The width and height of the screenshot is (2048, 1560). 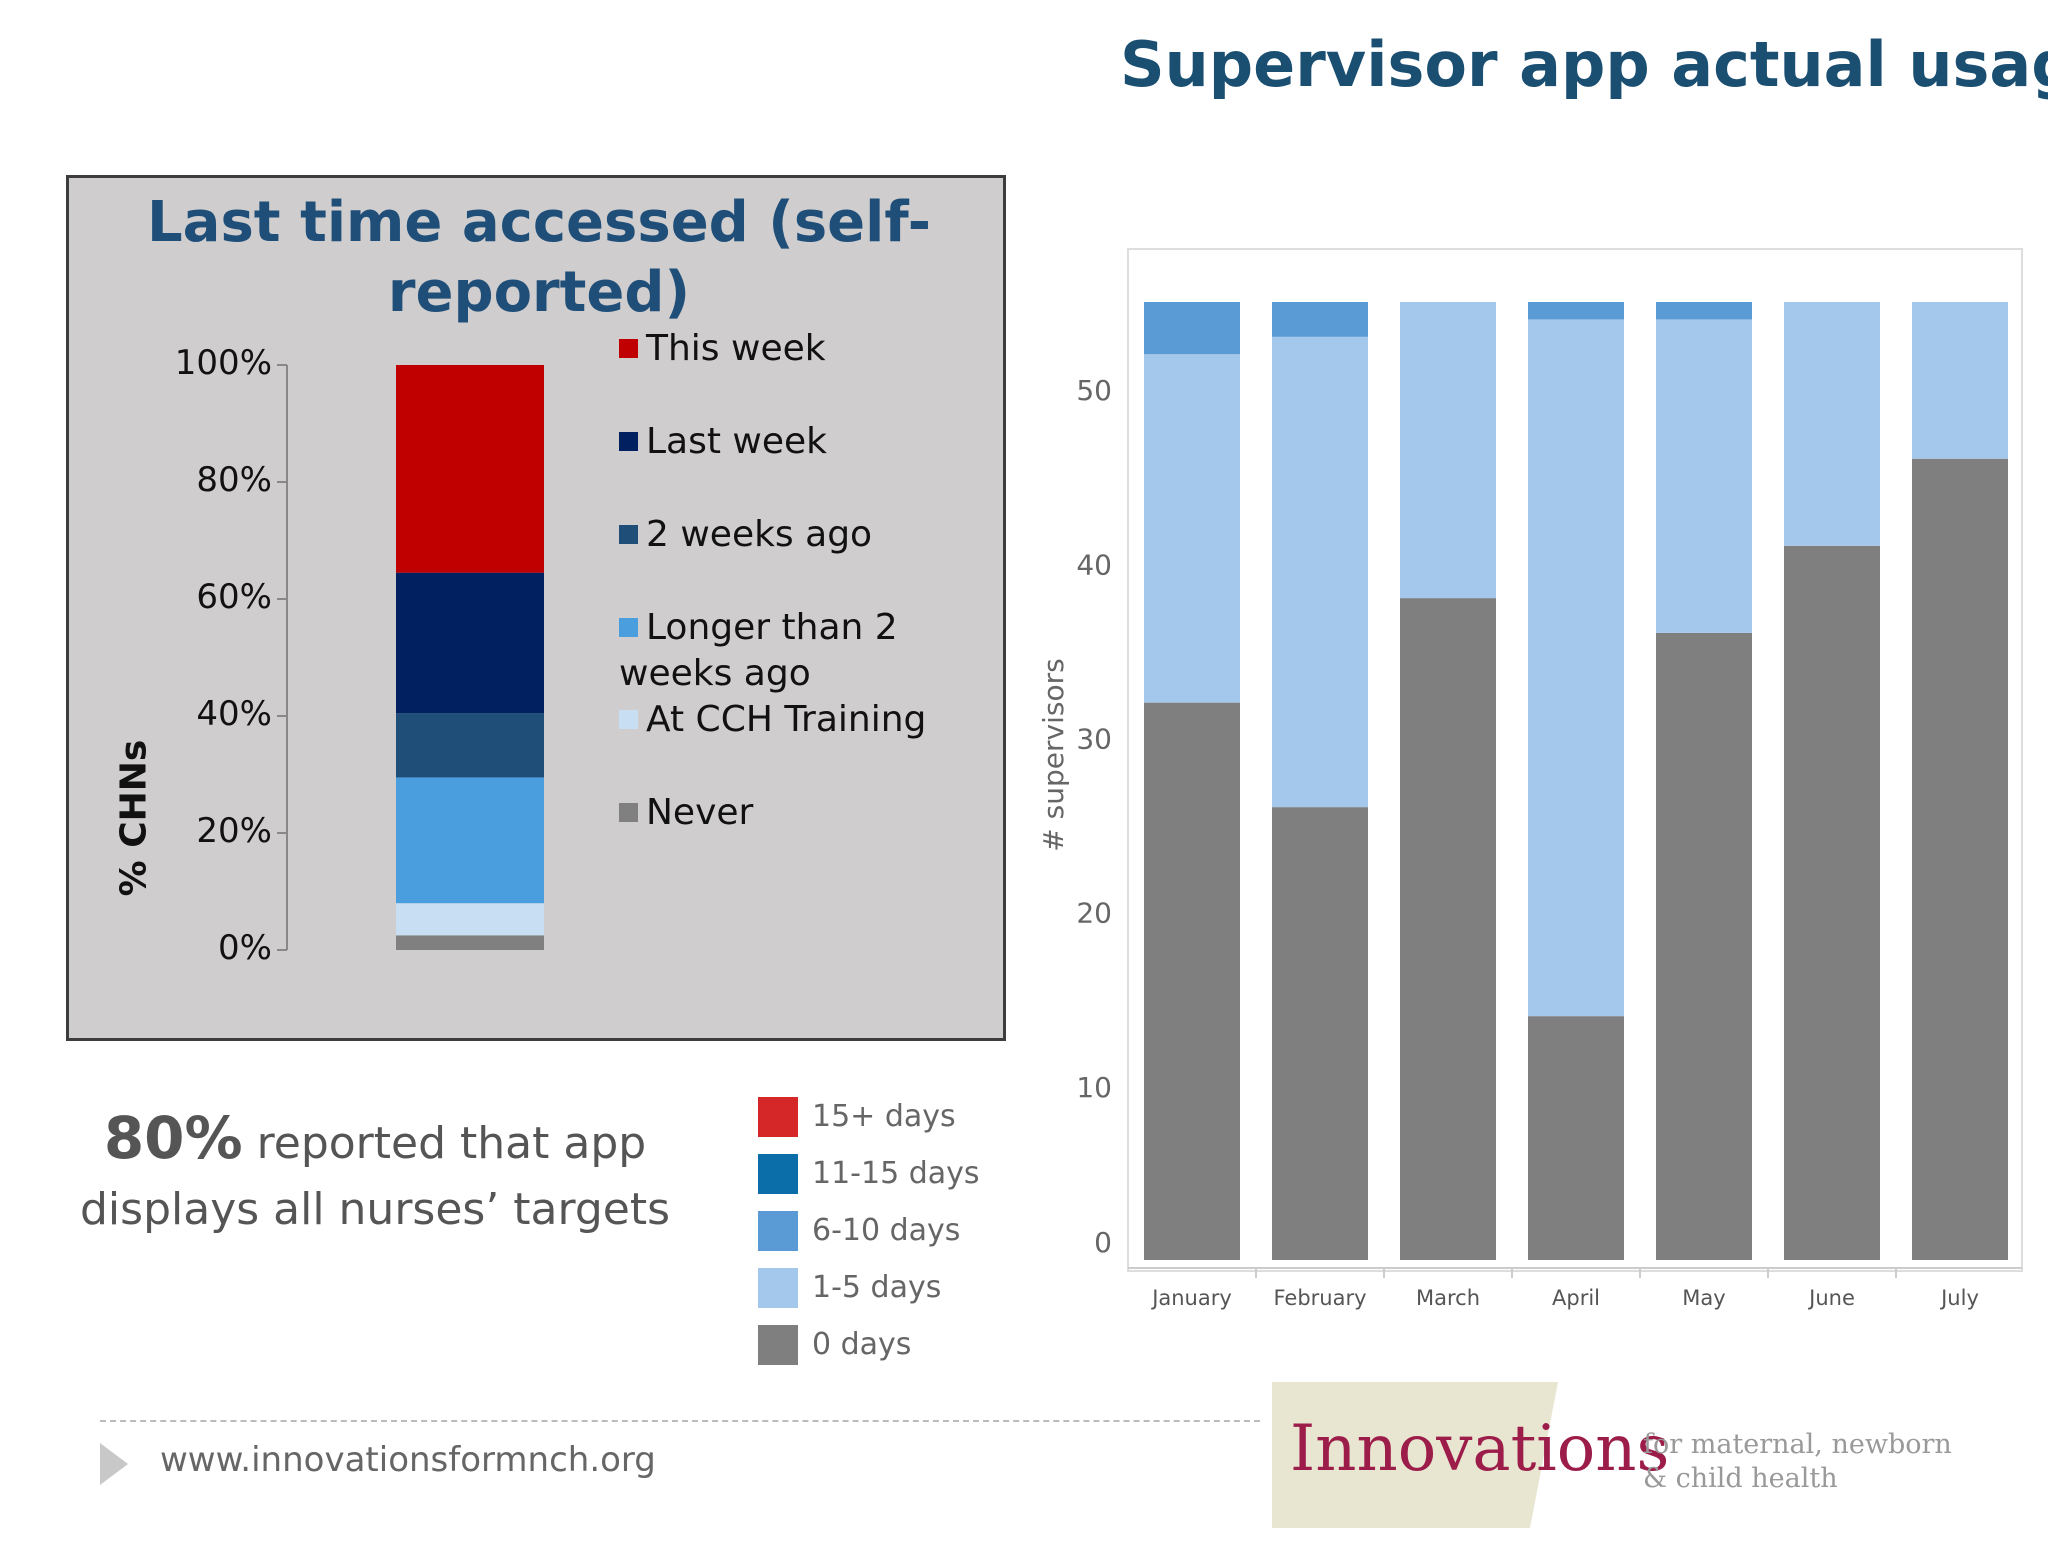 What do you see at coordinates (234, 480) in the screenshot?
I see `left-y-tick-label: 80%` at bounding box center [234, 480].